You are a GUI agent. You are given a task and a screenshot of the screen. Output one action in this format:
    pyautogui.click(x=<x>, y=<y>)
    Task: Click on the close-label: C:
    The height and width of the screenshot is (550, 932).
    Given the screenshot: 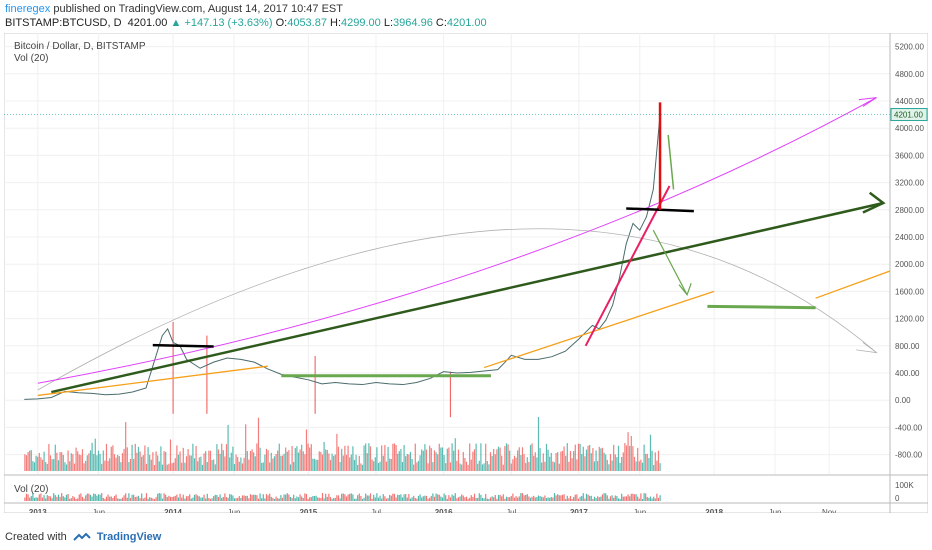 What is the action you would take?
    pyautogui.click(x=441, y=23)
    